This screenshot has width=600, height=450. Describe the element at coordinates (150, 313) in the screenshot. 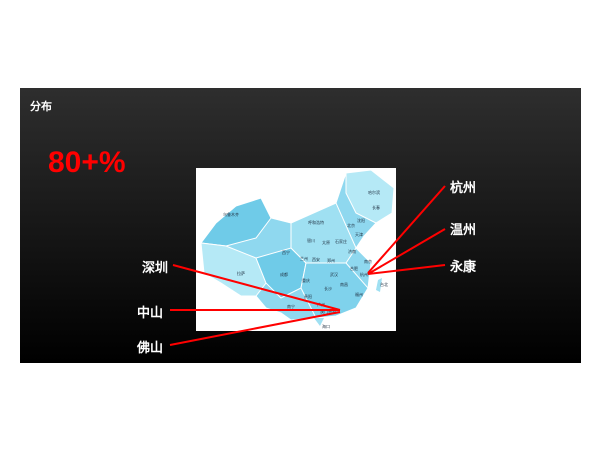

I see `city-label-zhongshan: 中山` at that location.